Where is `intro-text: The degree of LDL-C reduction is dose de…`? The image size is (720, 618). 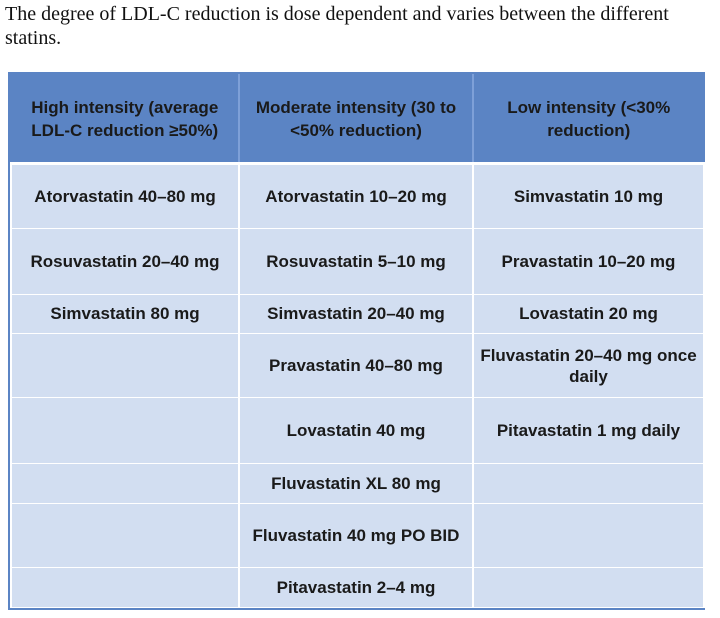 intro-text: The degree of LDL-C reduction is dose de… is located at coordinates (337, 26).